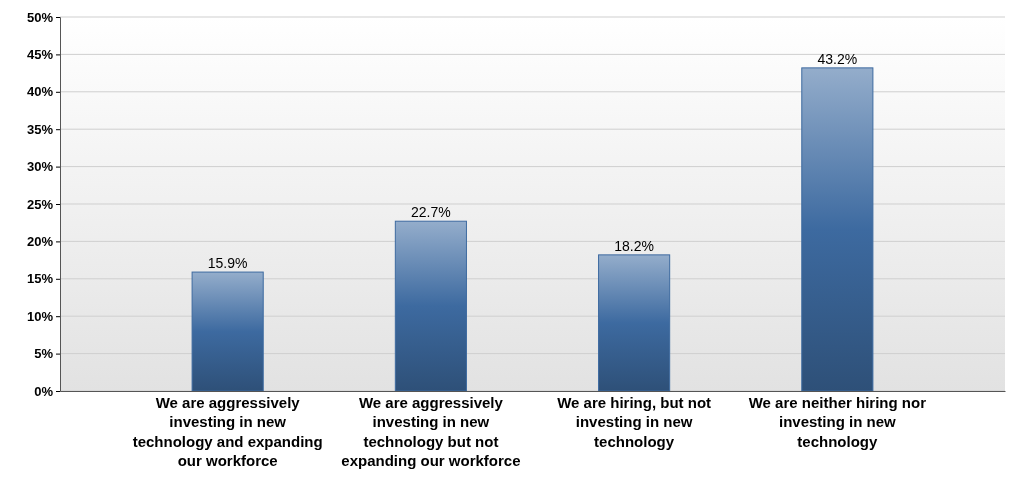 Image resolution: width=1013 pixels, height=495 pixels. What do you see at coordinates (40, 167) in the screenshot?
I see `y-tick-label: 30%` at bounding box center [40, 167].